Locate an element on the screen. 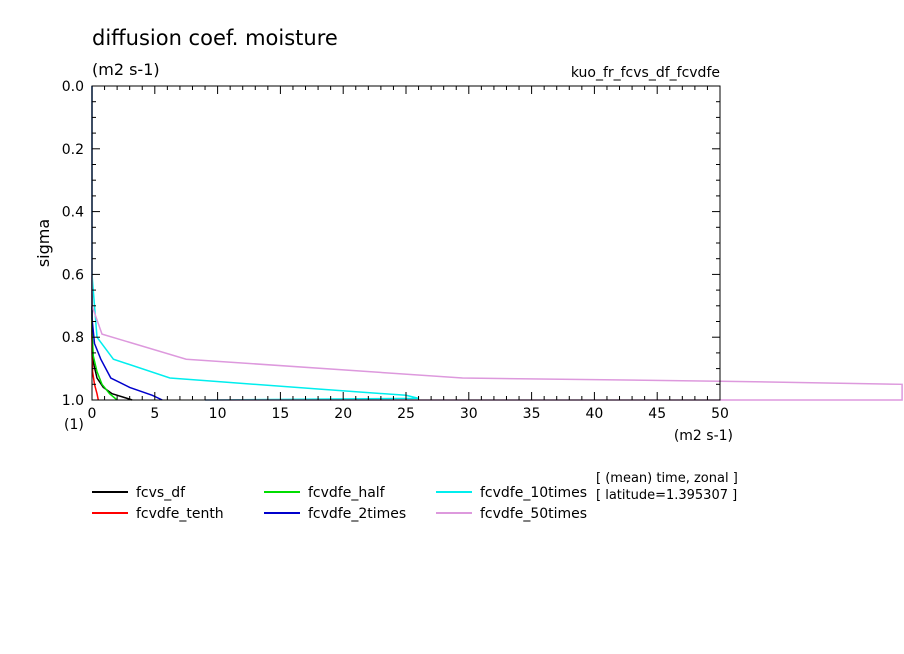 This screenshot has width=904, height=654. annotation-latitude: [ latitude=1.395307 ] is located at coordinates (666, 495).